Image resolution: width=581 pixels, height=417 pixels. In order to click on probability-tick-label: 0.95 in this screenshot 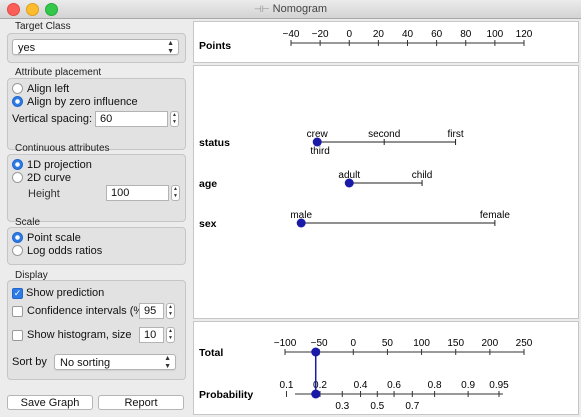, I will do `click(499, 385)`.